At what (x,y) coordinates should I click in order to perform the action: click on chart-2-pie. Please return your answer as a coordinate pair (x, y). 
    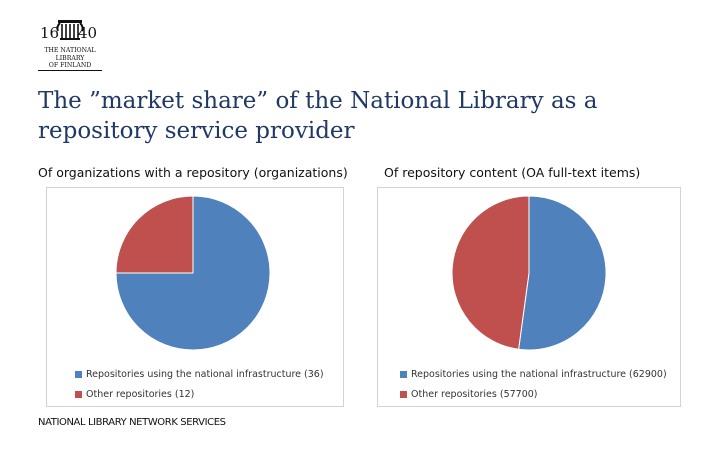
    Looking at the image, I should click on (529, 273).